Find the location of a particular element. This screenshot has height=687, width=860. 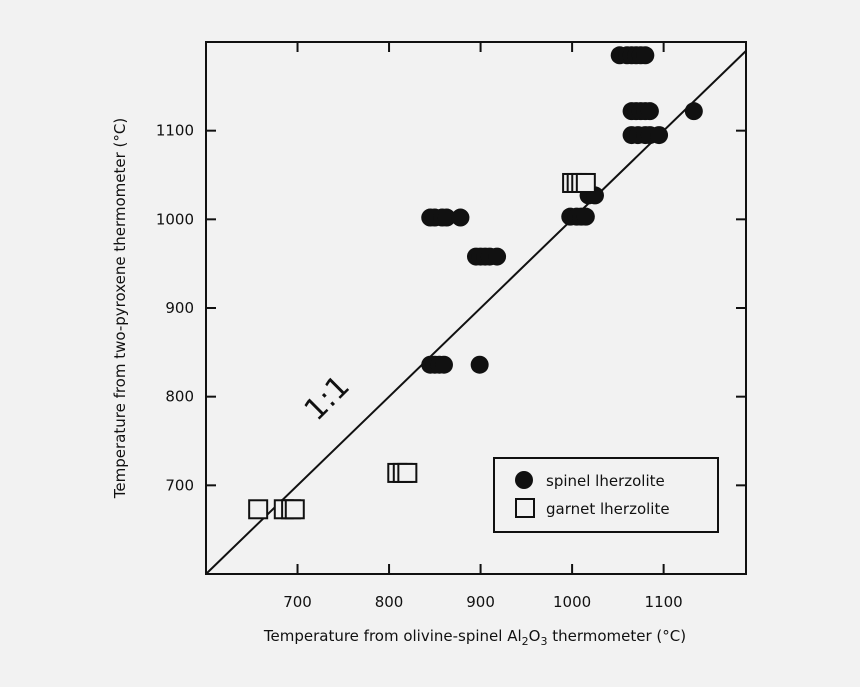

y-tick-label: 700 is located at coordinates (179, 485).